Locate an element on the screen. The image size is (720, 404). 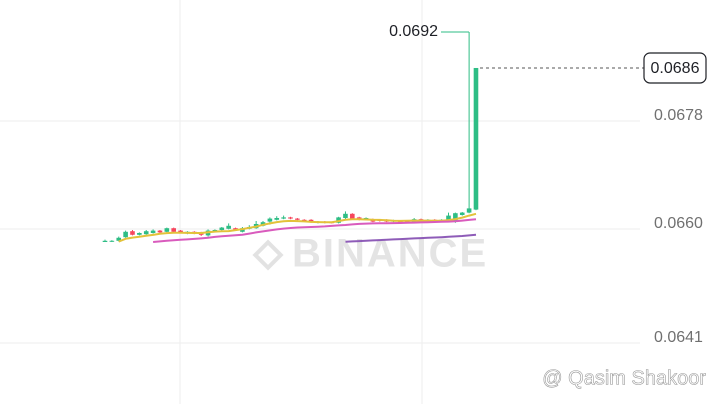
last-price-label: 0.0686 is located at coordinates (675, 68).